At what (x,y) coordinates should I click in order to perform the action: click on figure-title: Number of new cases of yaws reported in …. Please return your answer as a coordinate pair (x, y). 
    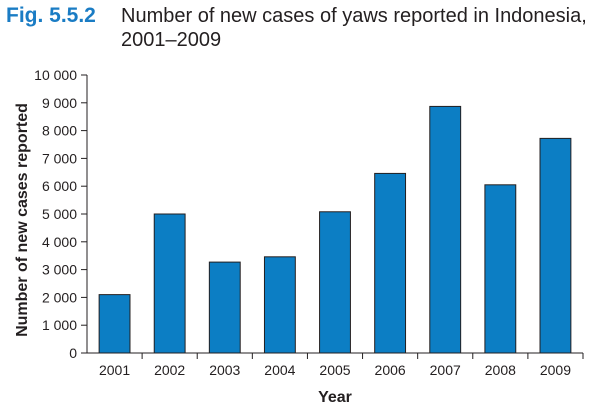
    Looking at the image, I should click on (354, 28).